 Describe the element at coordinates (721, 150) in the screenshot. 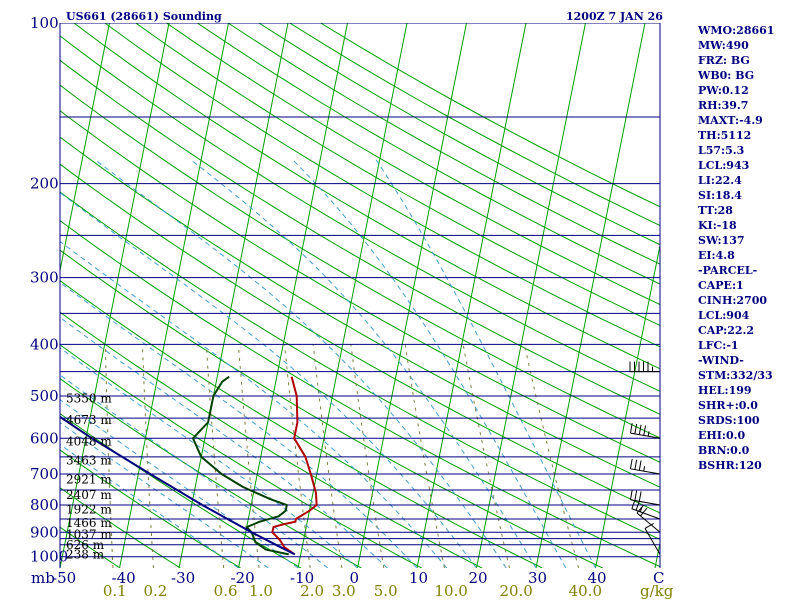

I see `index-item: L57:5.3` at that location.